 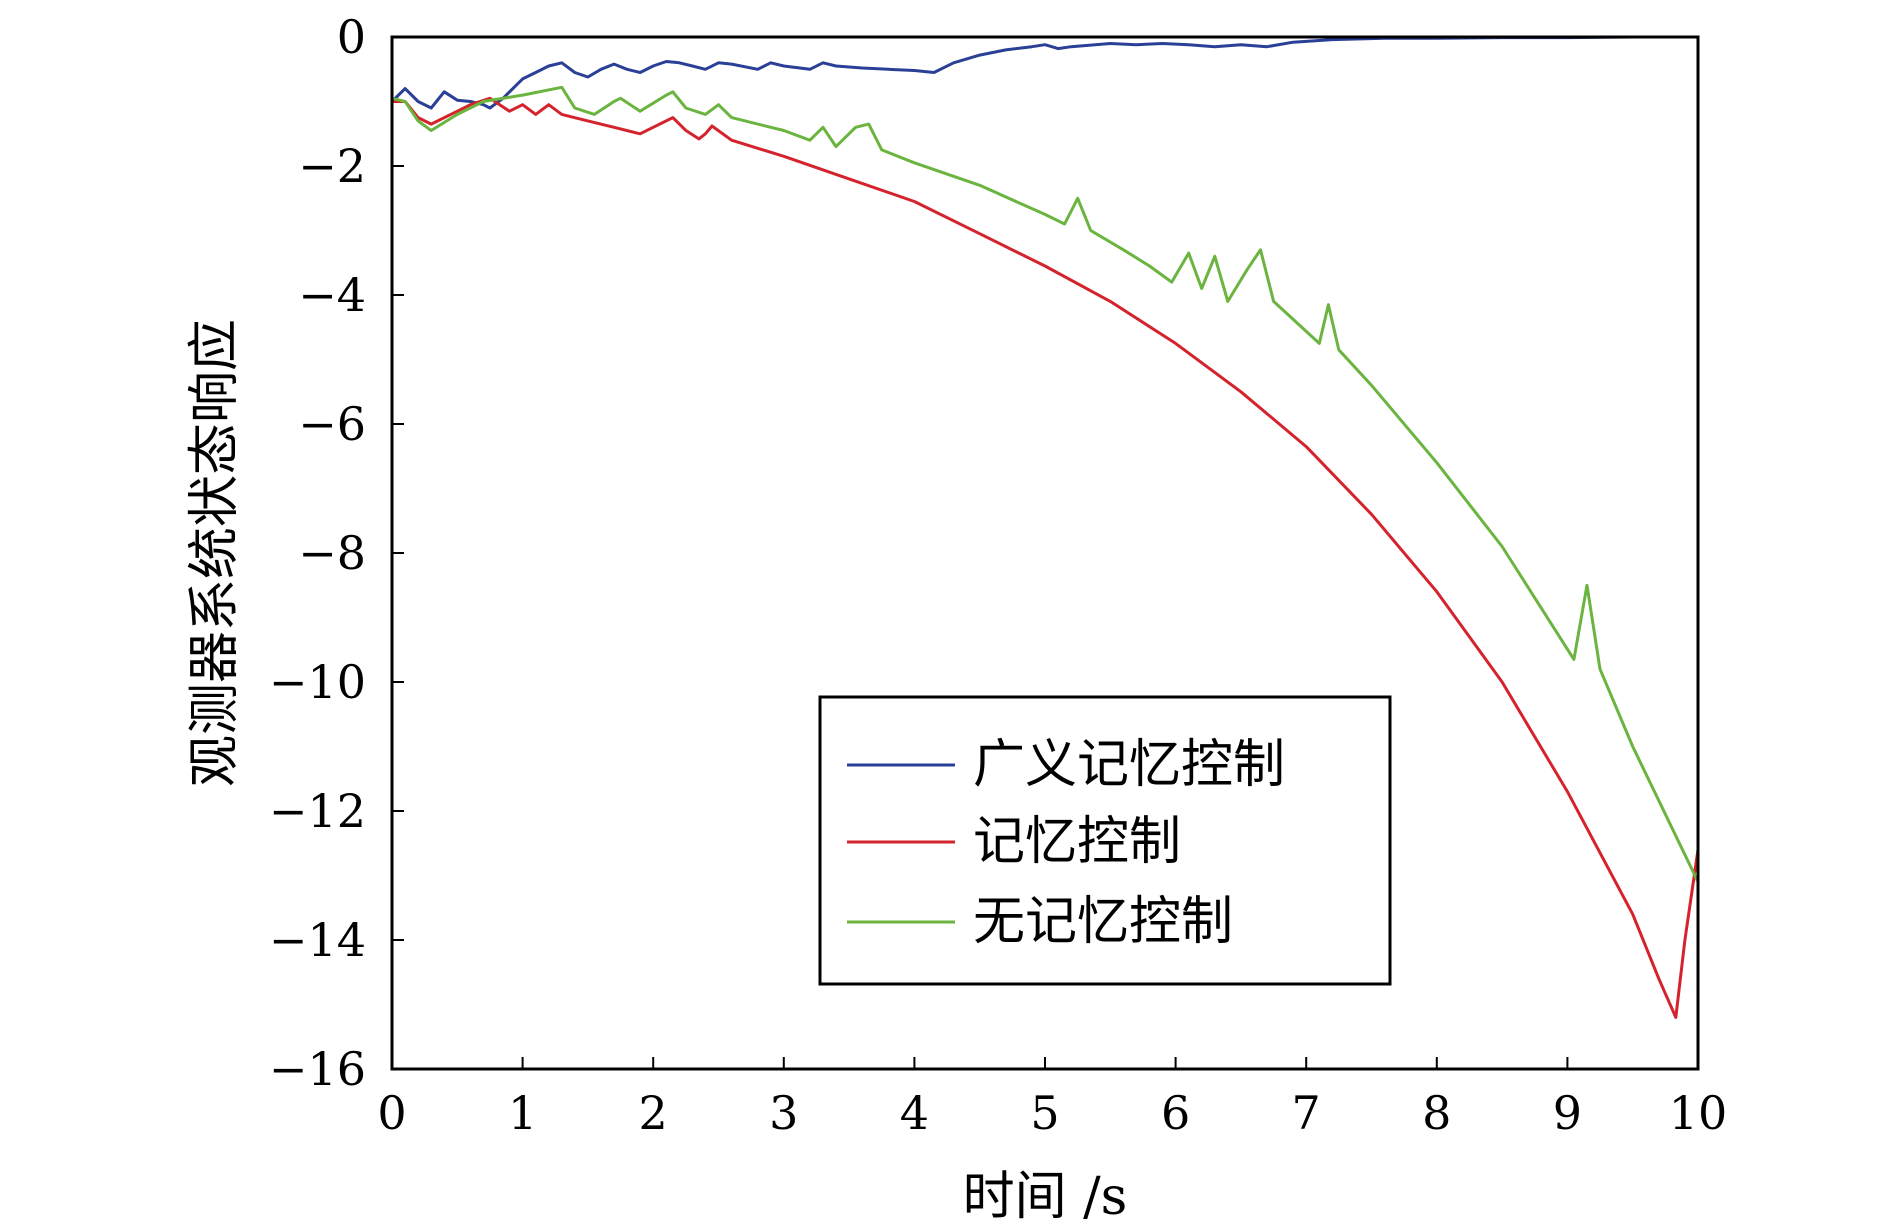 I want to click on legend-label-2: 无记忆控制, so click(x=1103, y=922).